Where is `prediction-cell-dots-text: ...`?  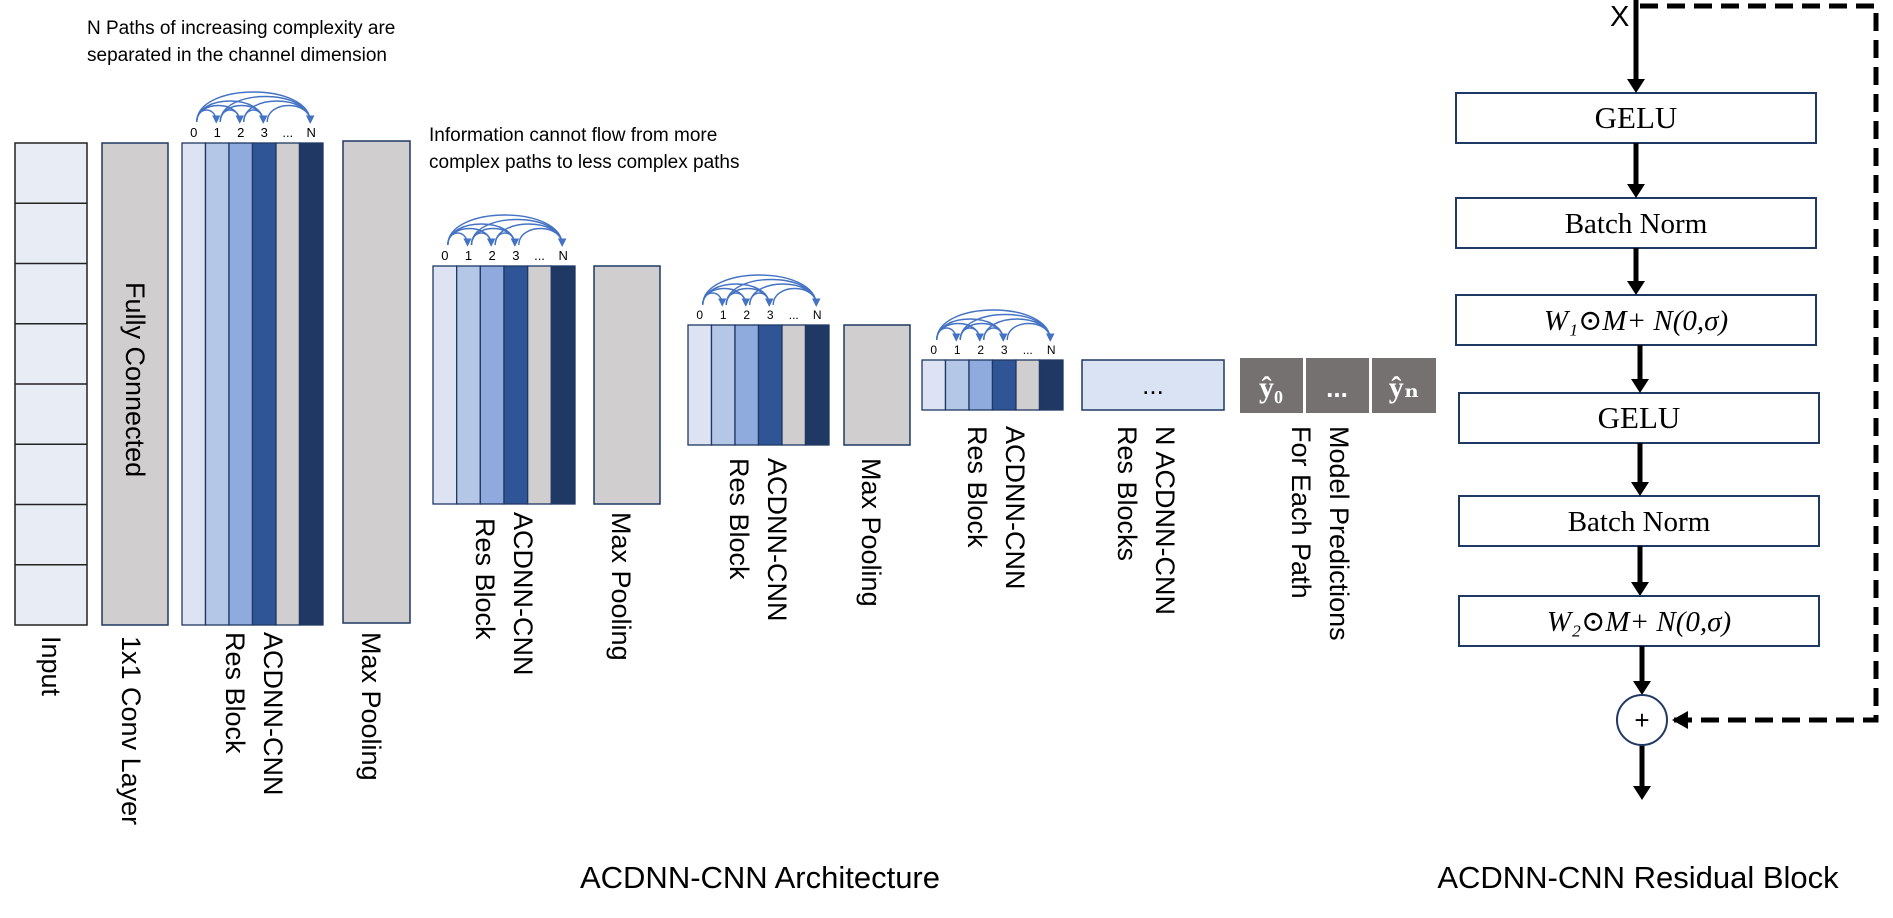
prediction-cell-dots-text: ... is located at coordinates (1337, 388).